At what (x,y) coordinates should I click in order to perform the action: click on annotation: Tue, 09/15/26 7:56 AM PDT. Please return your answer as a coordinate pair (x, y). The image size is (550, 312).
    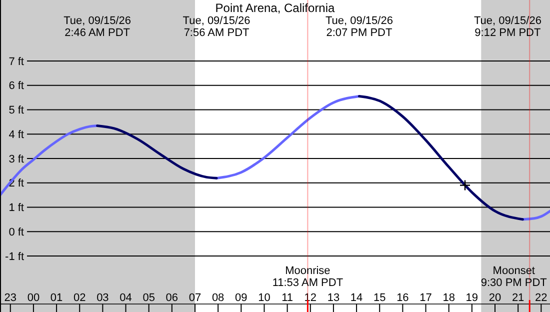
    Looking at the image, I should click on (216, 27).